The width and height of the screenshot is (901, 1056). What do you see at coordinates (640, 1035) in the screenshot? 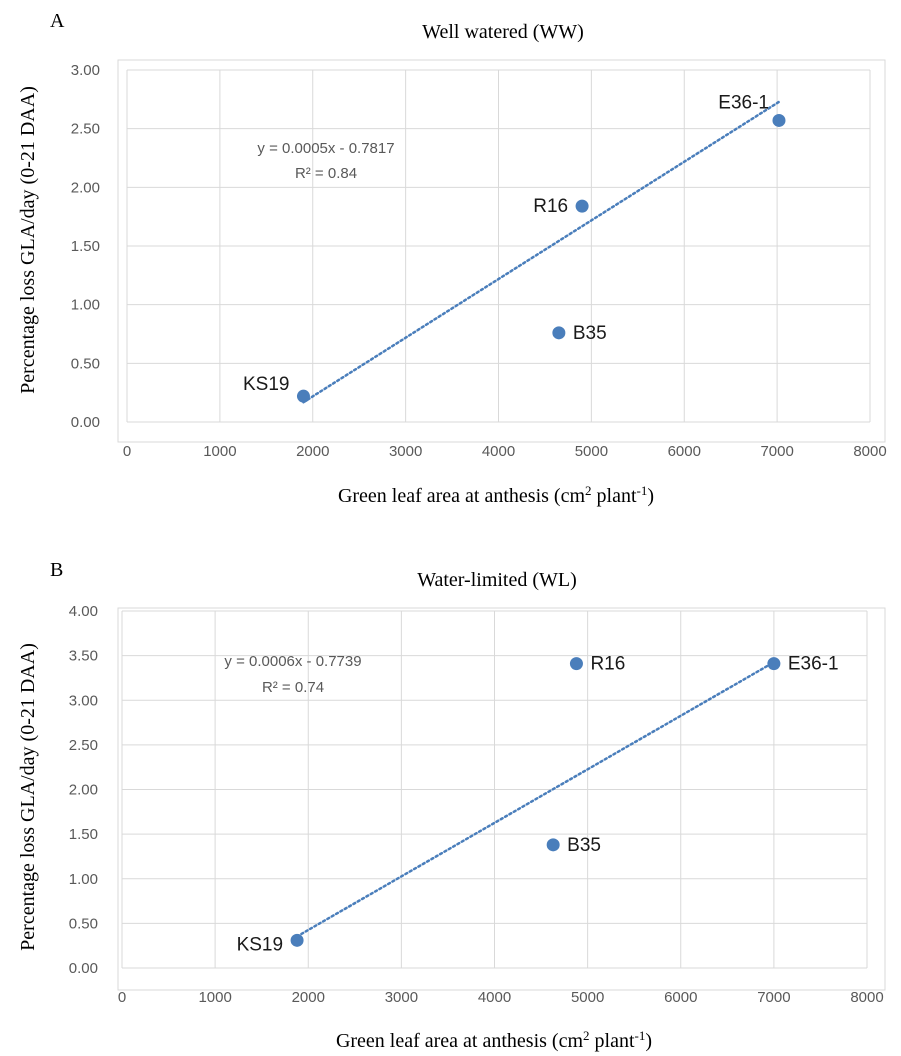
I see `x-axis-label-b-sup-2: -1` at bounding box center [640, 1035].